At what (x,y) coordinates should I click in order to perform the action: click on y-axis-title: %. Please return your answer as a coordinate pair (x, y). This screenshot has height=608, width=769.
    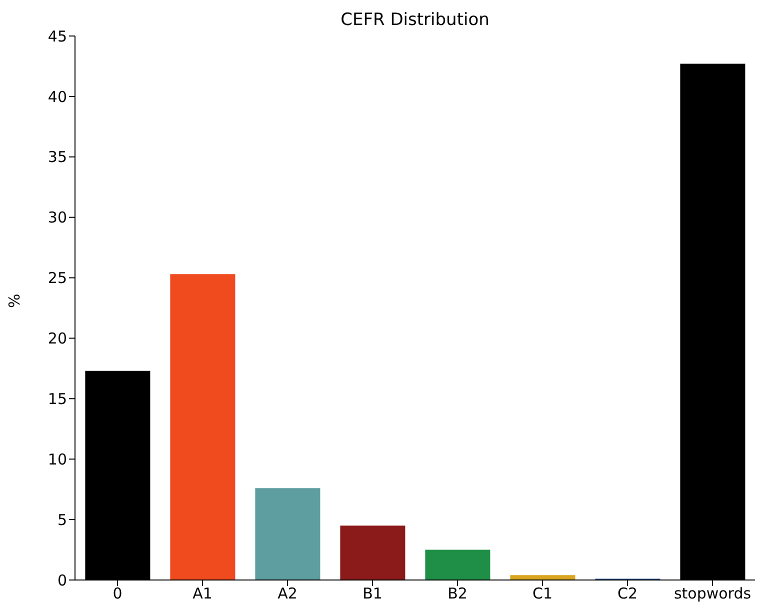
    Looking at the image, I should click on (14, 301).